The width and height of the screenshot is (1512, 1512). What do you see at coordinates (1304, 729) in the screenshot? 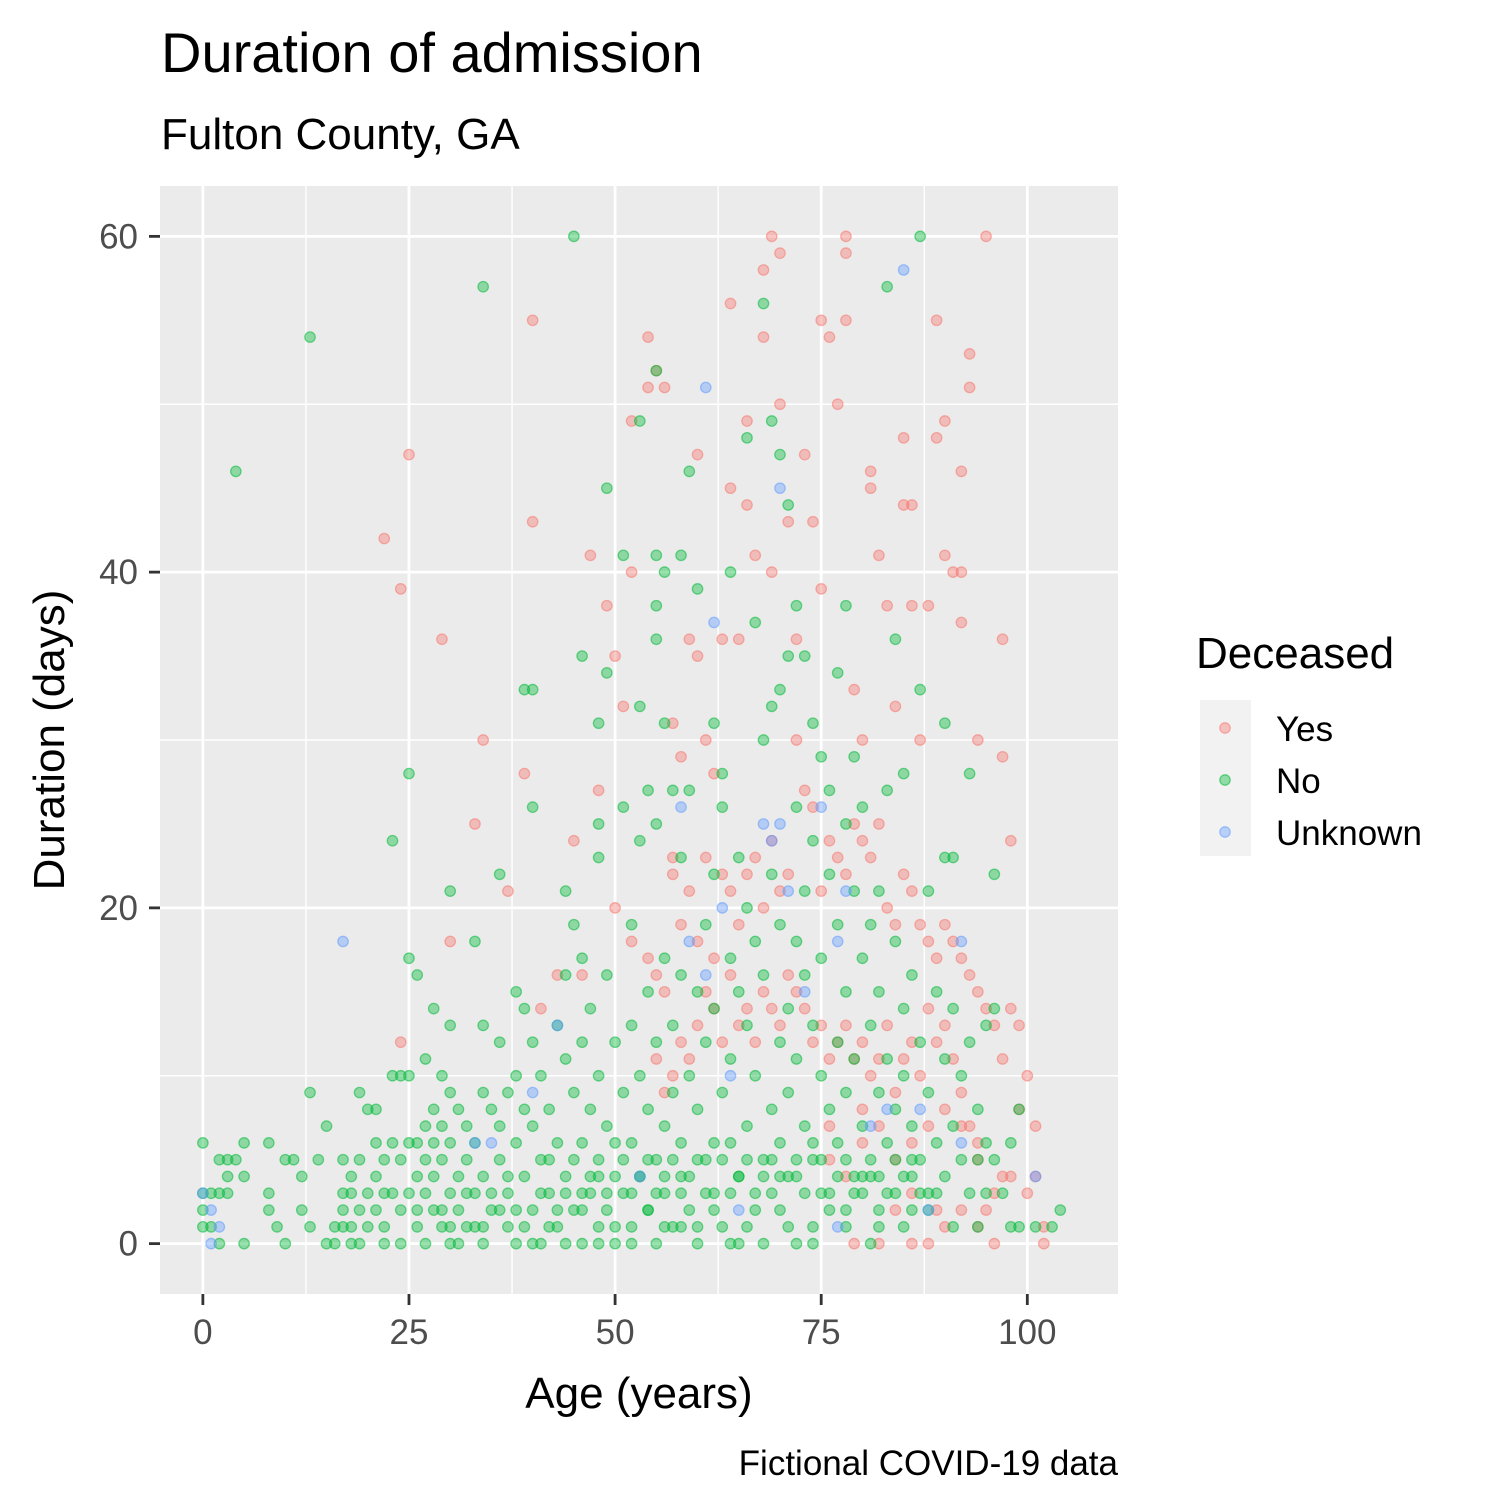
I see `legend-label-yes: Yes` at bounding box center [1304, 729].